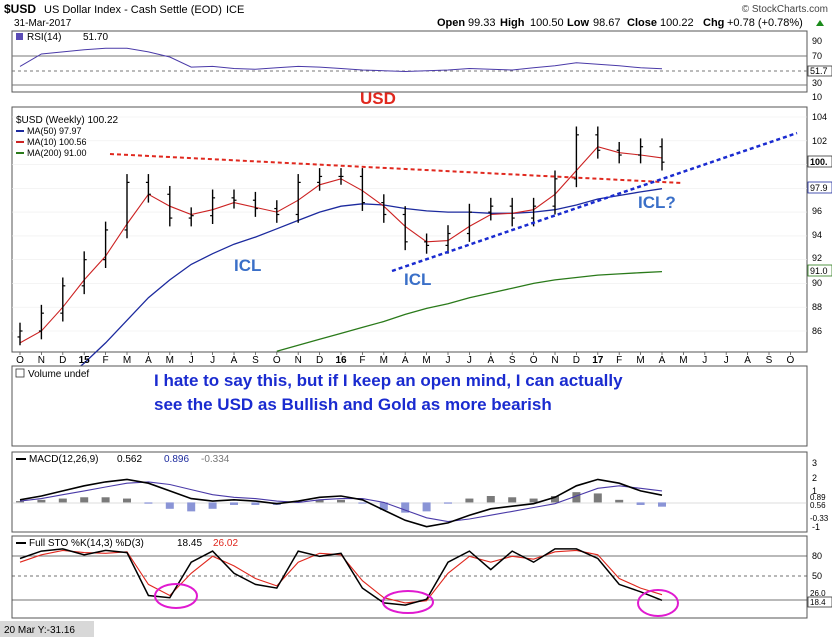 This screenshot has width=832, height=637. I want to click on sto-d-value: 26.02, so click(225, 543).